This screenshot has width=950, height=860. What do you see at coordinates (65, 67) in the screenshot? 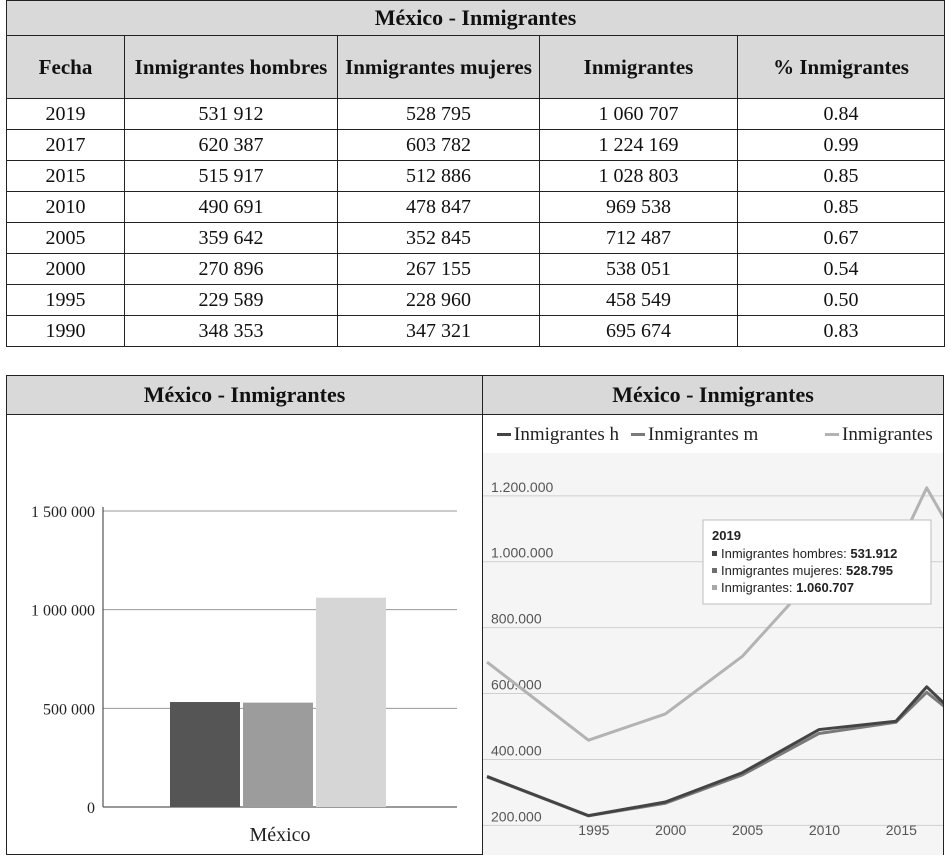
I see `column-header: Fecha` at bounding box center [65, 67].